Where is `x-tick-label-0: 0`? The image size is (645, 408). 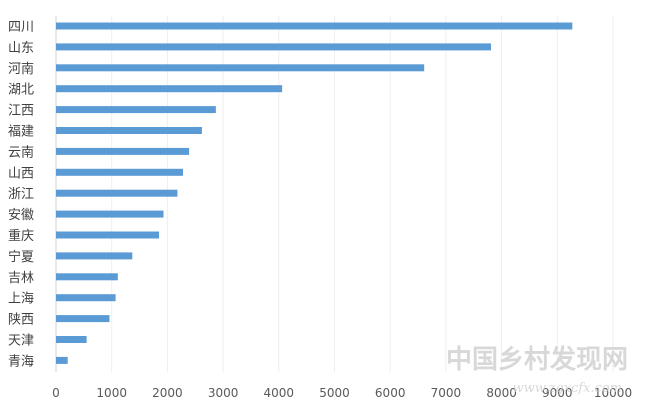 x-tick-label-0: 0 is located at coordinates (56, 393).